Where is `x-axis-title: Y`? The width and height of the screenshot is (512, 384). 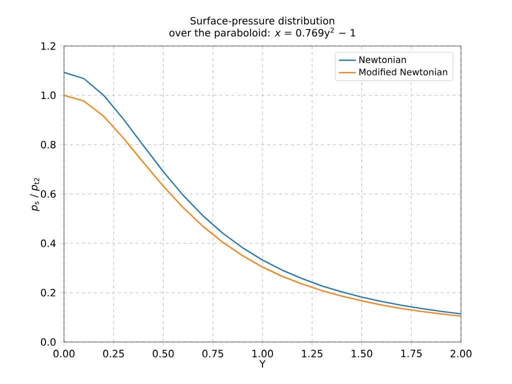
x-axis-title: Y is located at coordinates (262, 364).